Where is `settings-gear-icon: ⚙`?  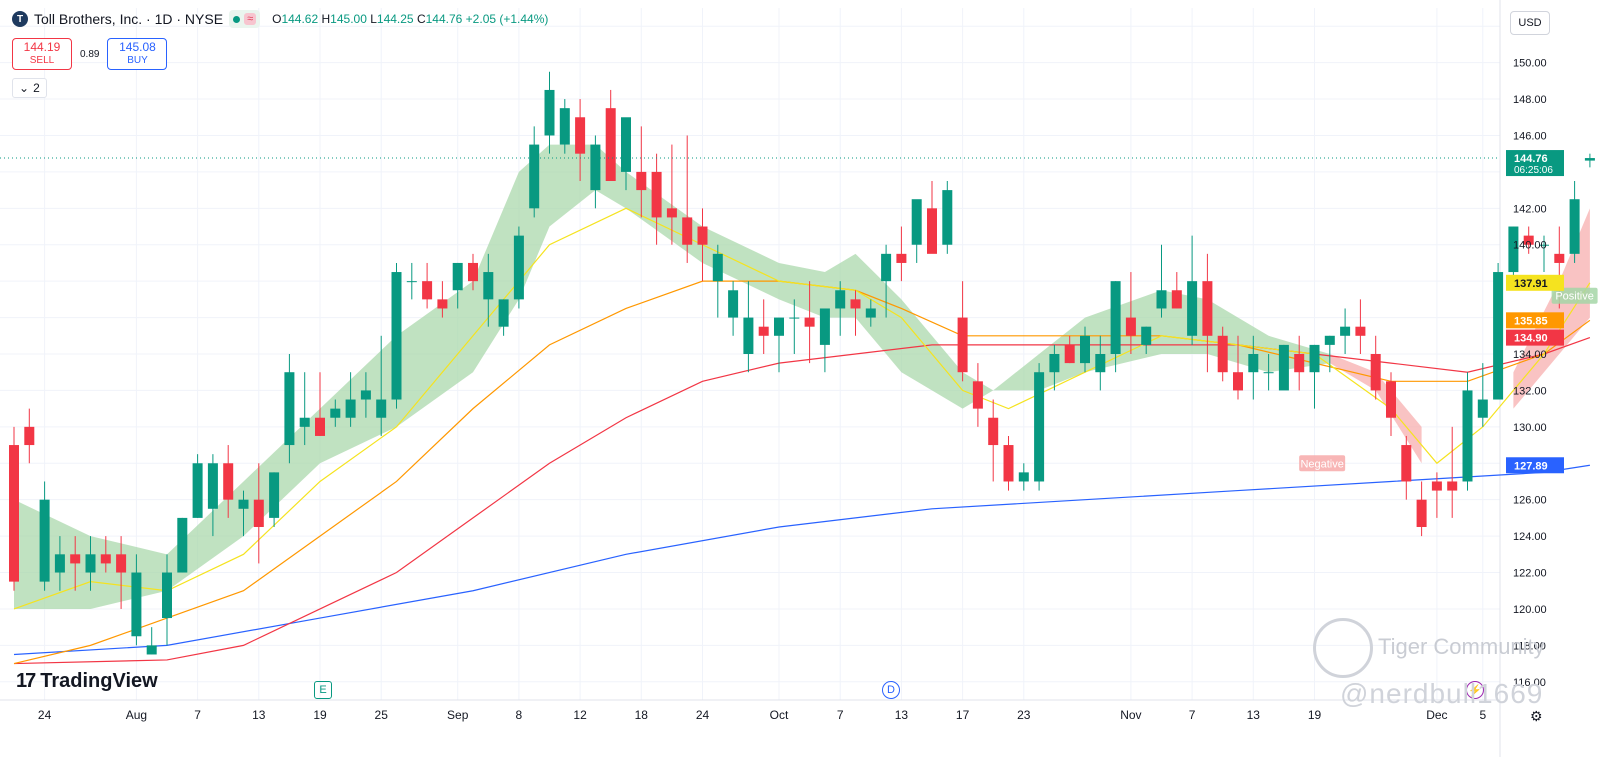
settings-gear-icon: ⚙ is located at coordinates (1536, 716).